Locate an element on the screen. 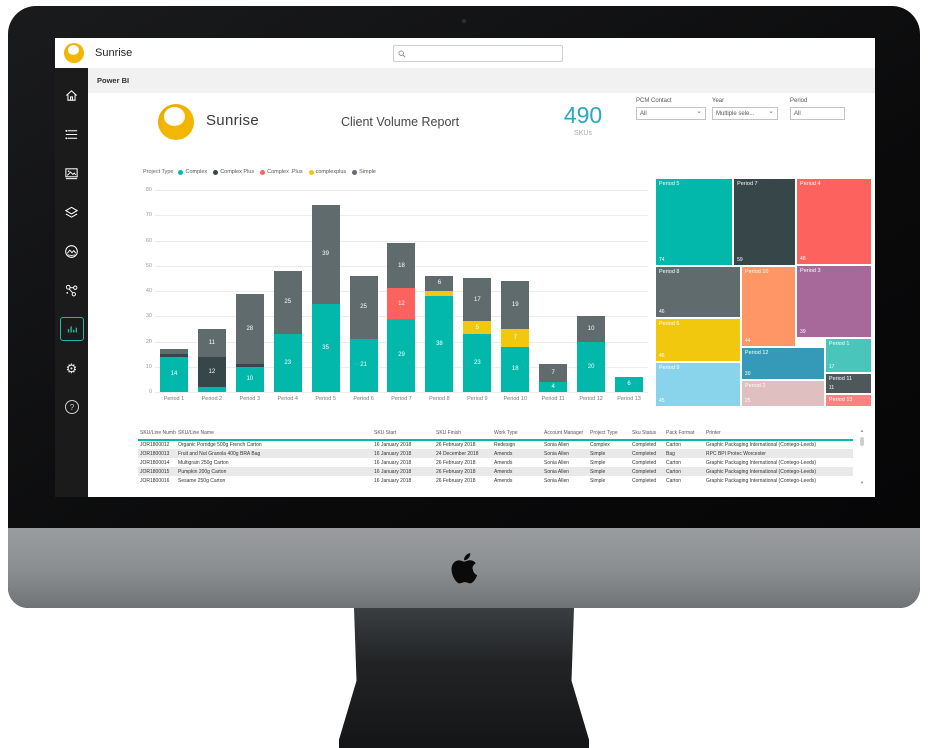  search-box is located at coordinates (478, 53).